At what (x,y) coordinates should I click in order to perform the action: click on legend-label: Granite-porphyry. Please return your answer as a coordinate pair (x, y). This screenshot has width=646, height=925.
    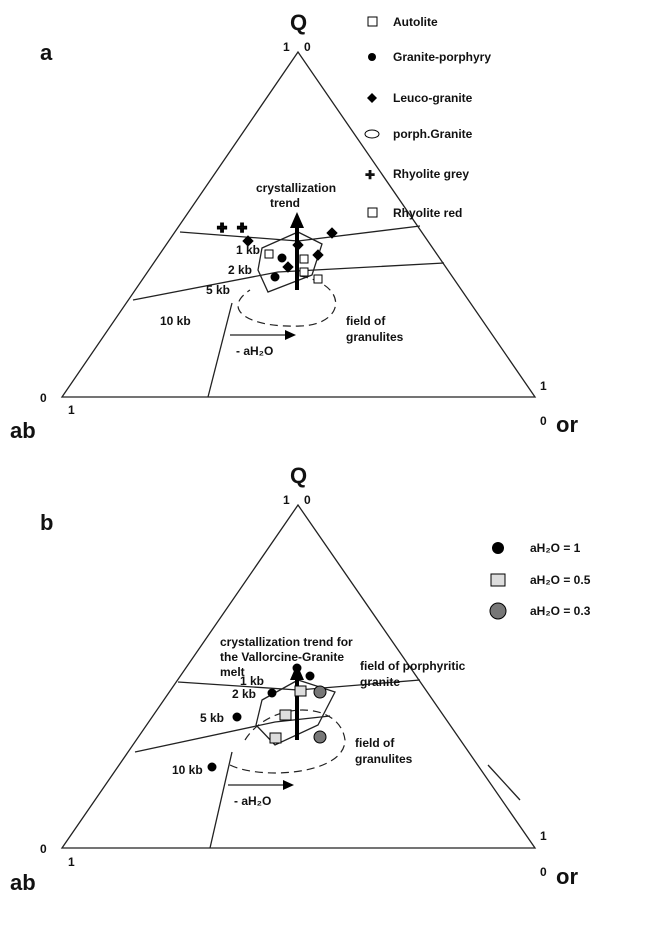
    Looking at the image, I should click on (442, 57).